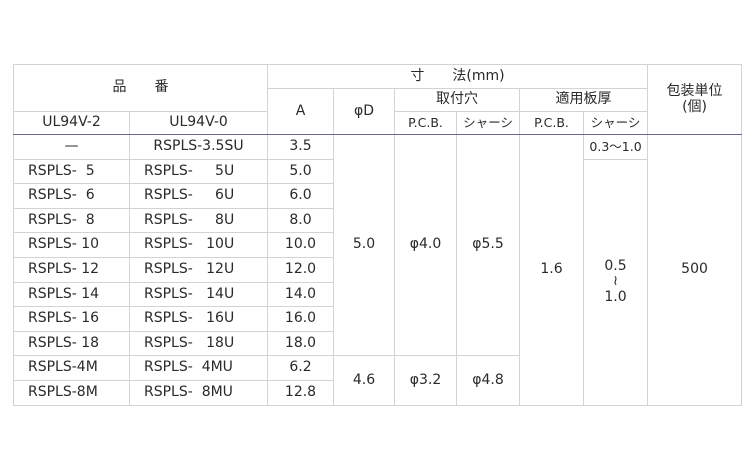 The height and width of the screenshot is (450, 750). What do you see at coordinates (198, 220) in the screenshot?
I see `cell-ul94v0: RSPLS- 8U` at bounding box center [198, 220].